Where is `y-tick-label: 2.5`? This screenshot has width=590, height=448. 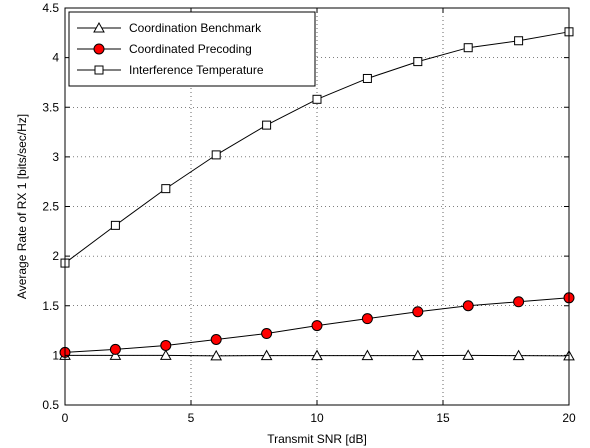 y-tick-label: 2.5 is located at coordinates (50, 207).